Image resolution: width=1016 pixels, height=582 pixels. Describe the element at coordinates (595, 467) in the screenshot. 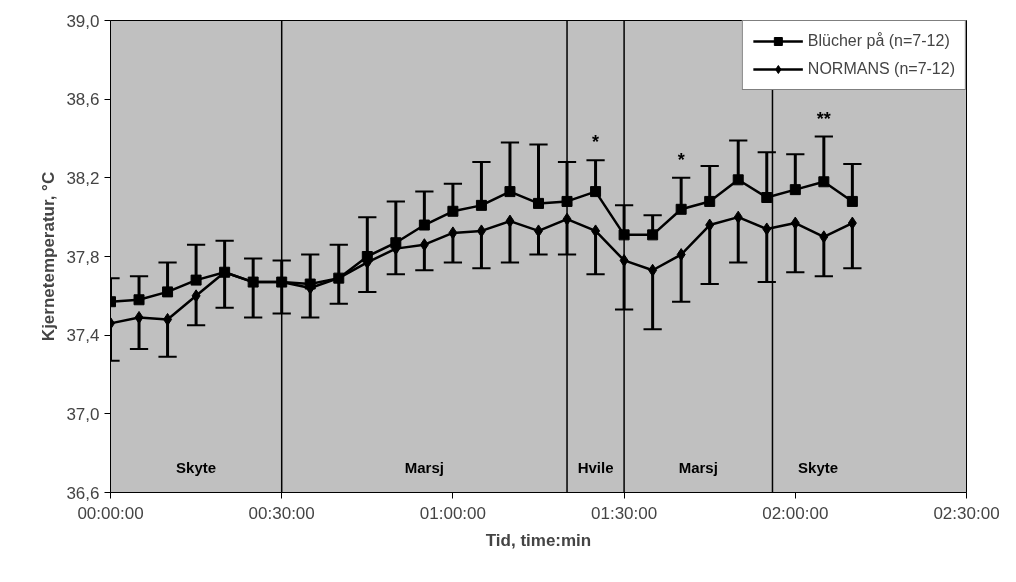

I see `annotation: Hvile` at that location.